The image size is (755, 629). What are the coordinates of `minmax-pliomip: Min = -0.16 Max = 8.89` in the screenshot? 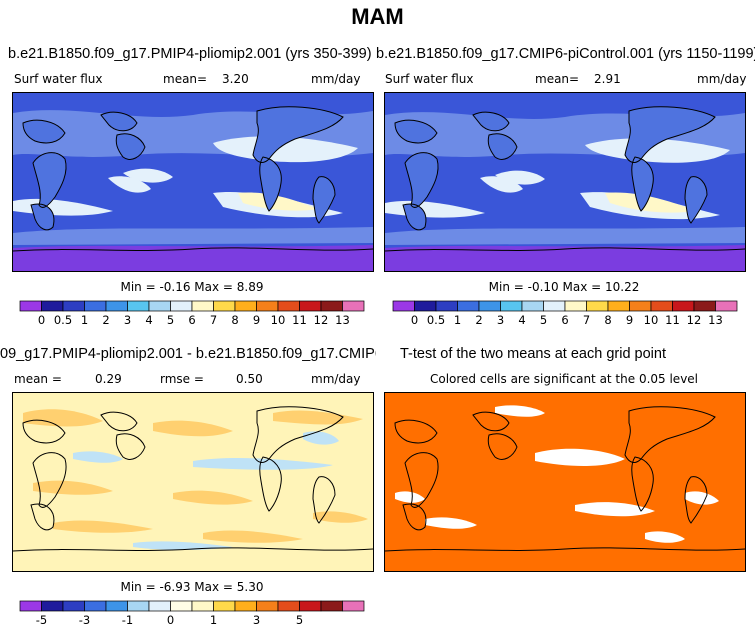 It's located at (192, 287).